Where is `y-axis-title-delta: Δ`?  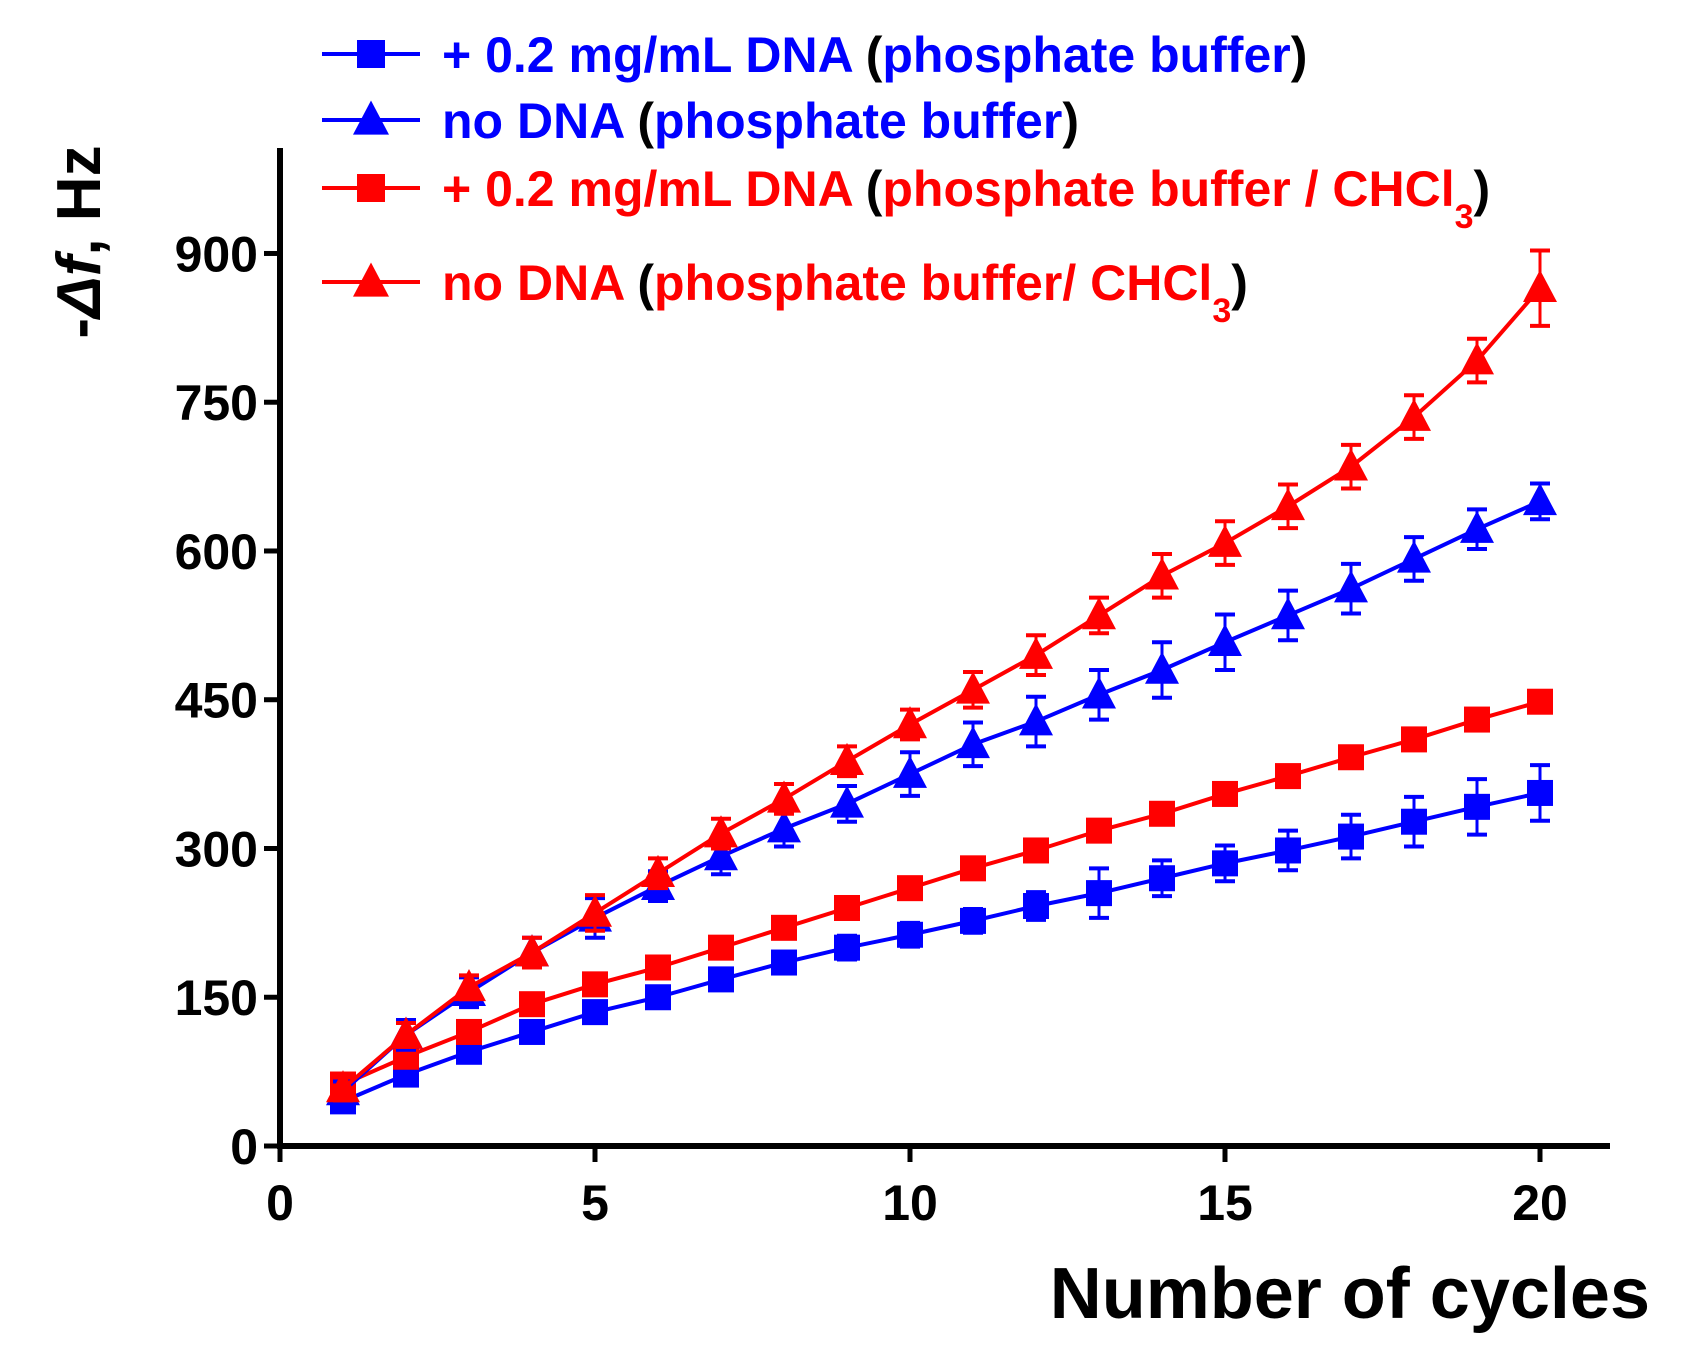
y-axis-title-delta: Δ is located at coordinates (79, 298).